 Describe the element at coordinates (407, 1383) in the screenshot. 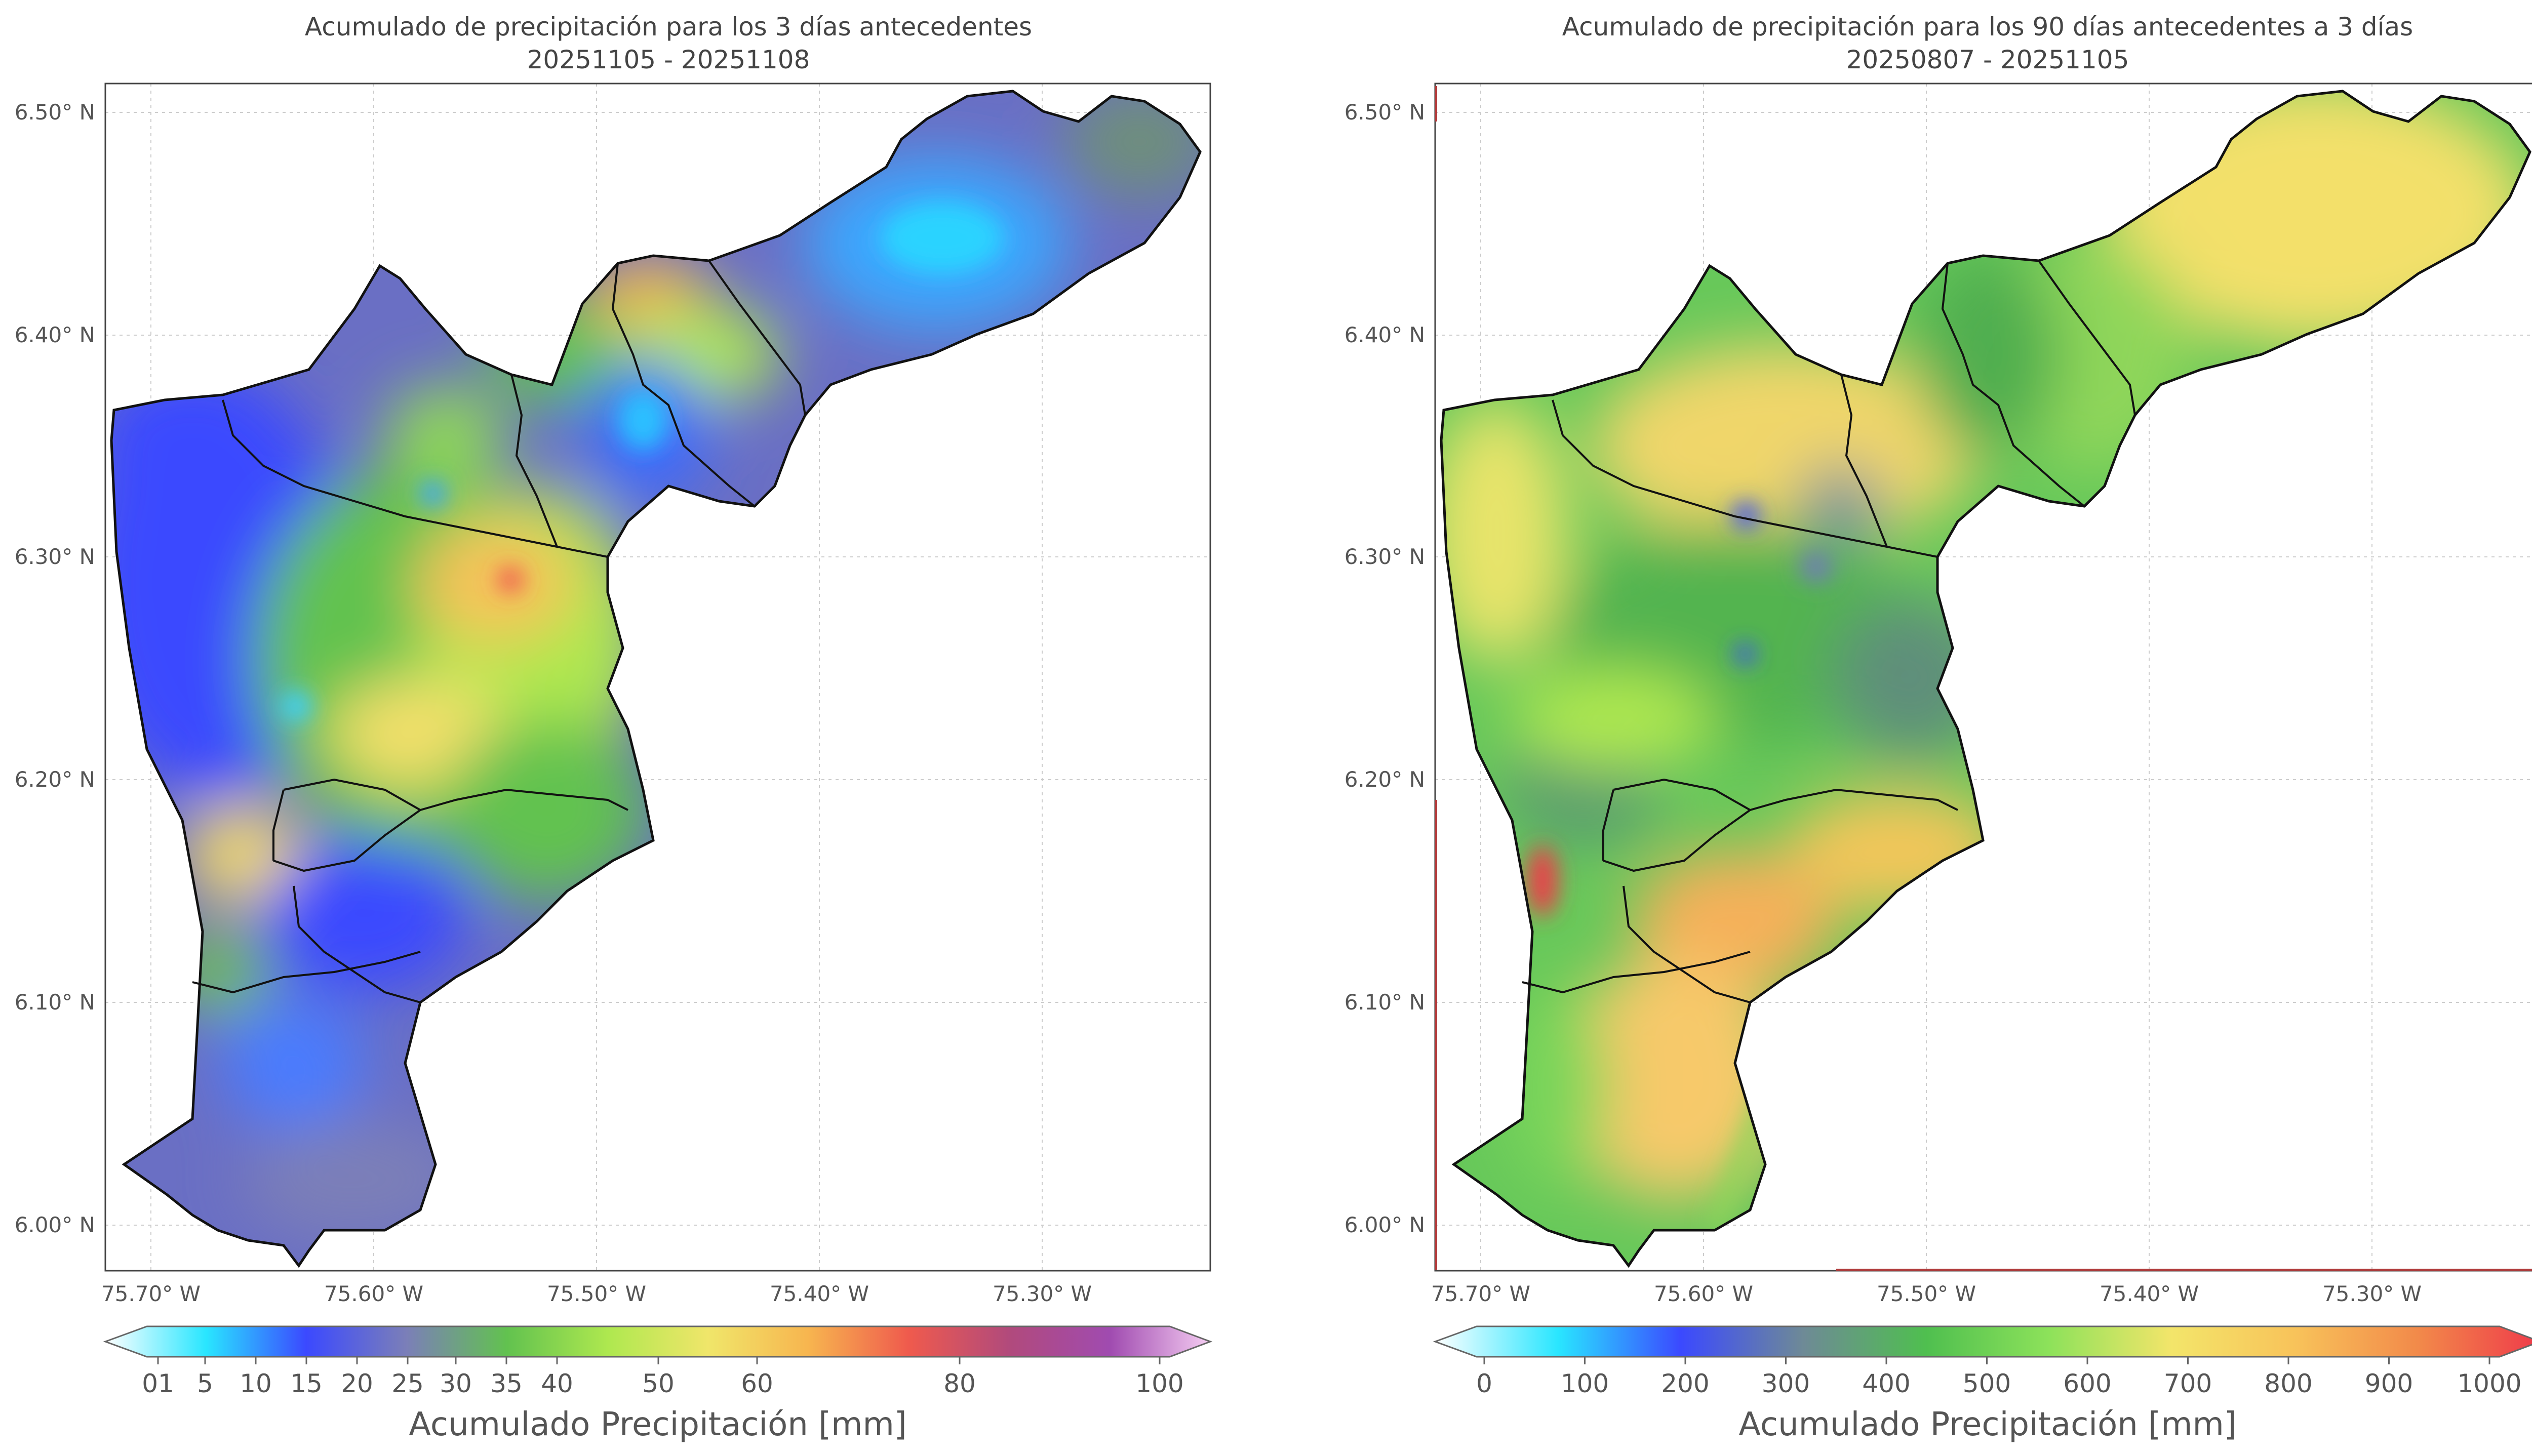

I see `colorbar-tick-label: 25` at that location.